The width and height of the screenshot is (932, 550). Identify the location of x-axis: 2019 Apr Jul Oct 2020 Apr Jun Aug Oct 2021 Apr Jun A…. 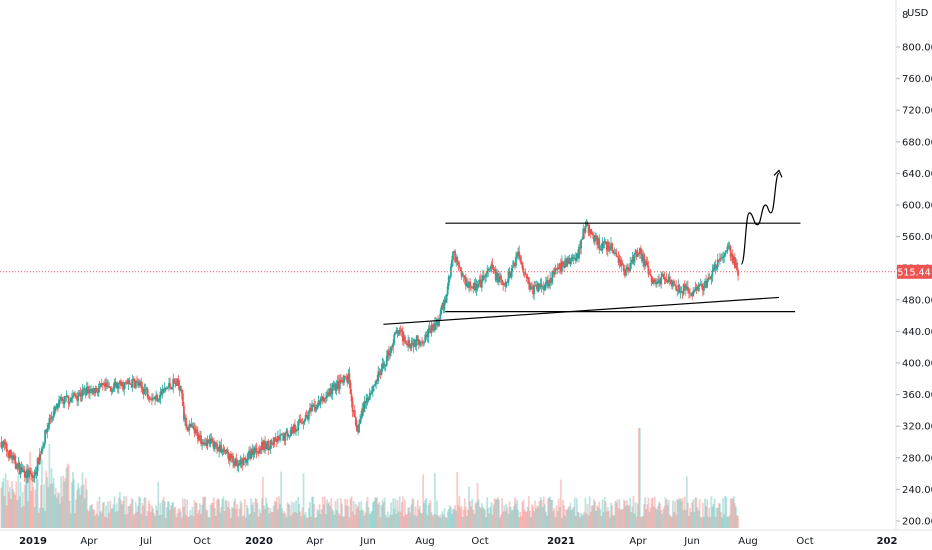
(466, 538).